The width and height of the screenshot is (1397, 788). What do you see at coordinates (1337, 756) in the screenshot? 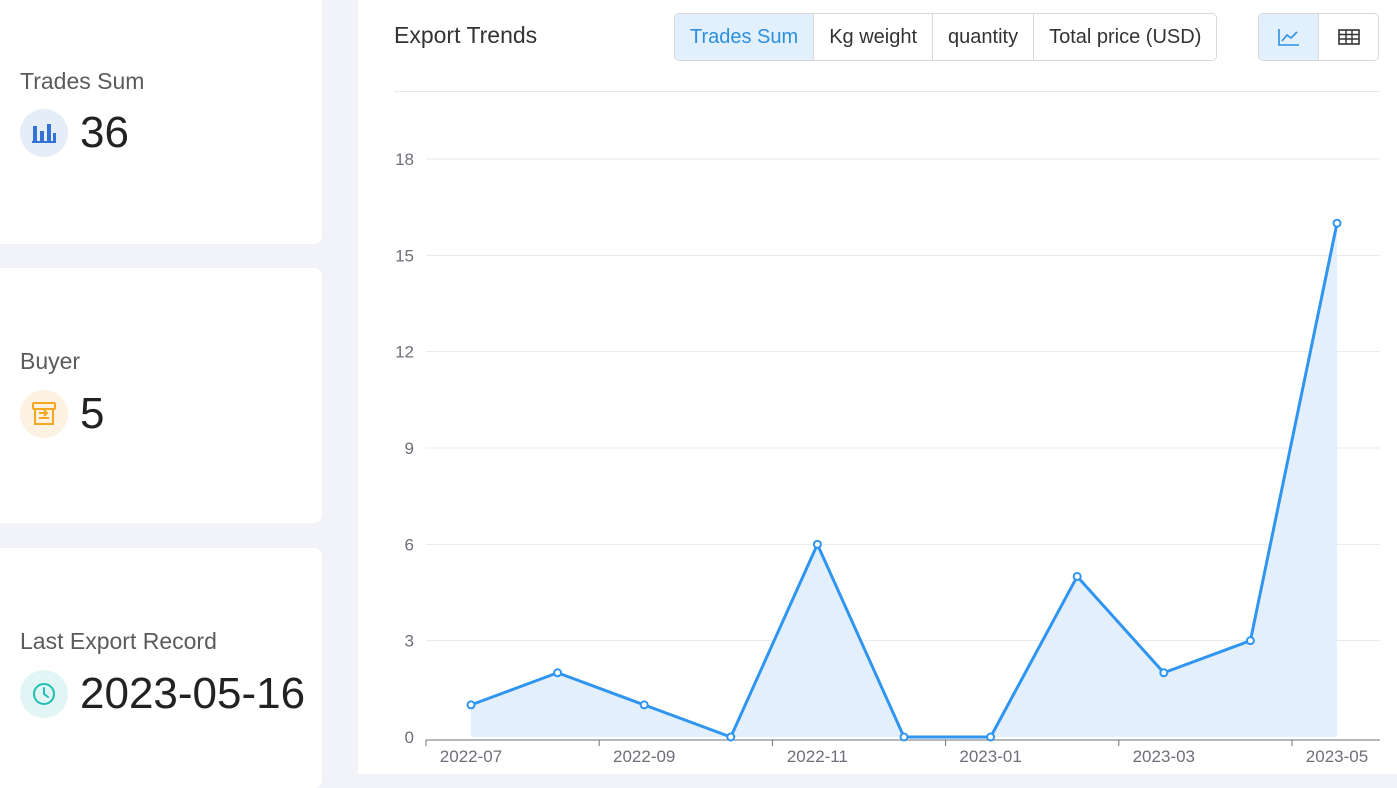
I see `x-tick-label: 2023-05` at bounding box center [1337, 756].